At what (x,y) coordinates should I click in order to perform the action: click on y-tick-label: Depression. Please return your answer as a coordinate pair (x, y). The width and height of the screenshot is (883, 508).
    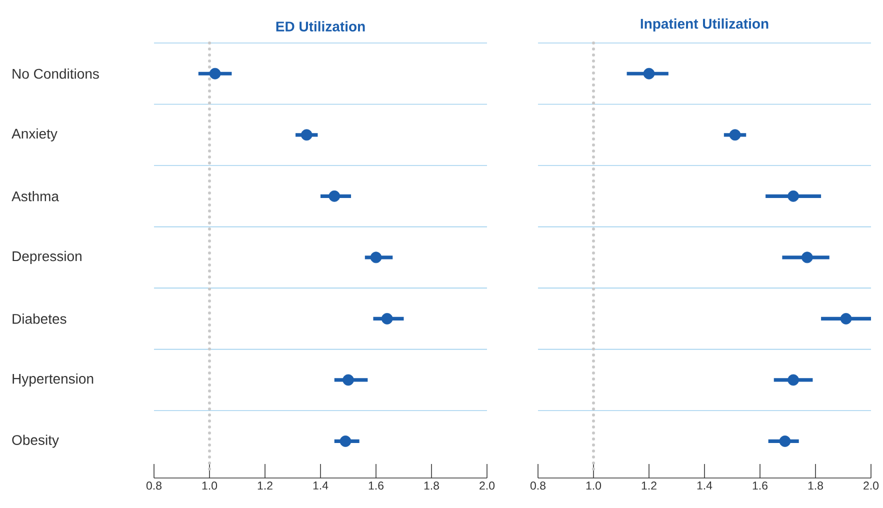
    Looking at the image, I should click on (47, 257).